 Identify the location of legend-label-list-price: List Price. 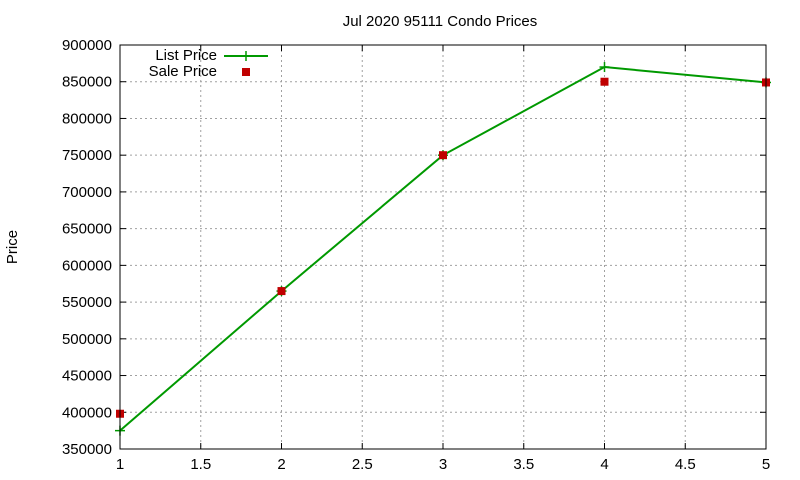
(186, 55).